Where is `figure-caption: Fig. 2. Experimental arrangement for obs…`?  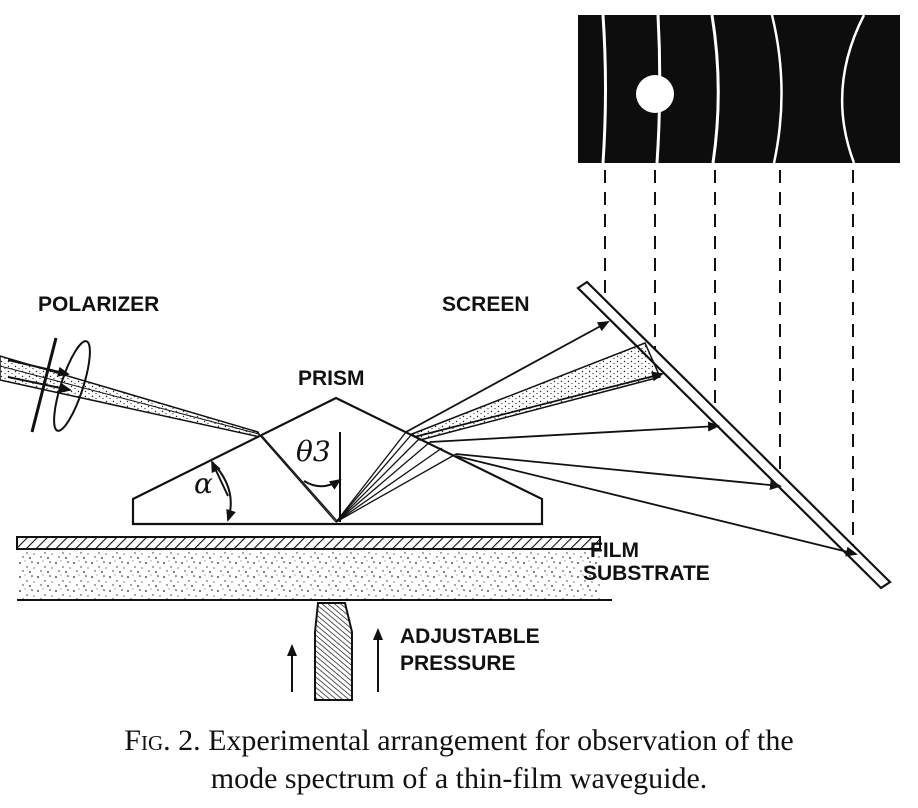 figure-caption: Fig. 2. Experimental arrangement for obs… is located at coordinates (459, 760).